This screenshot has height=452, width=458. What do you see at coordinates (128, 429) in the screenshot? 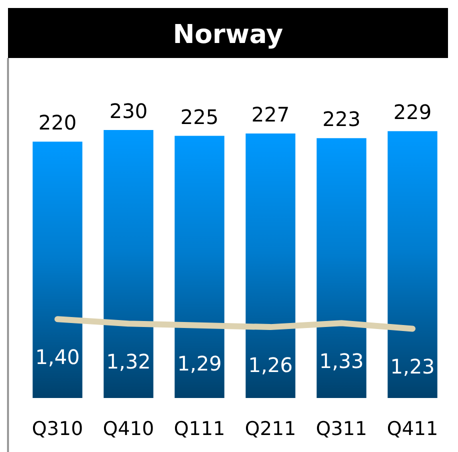
I see `x-tick-label: Q410` at bounding box center [128, 429].